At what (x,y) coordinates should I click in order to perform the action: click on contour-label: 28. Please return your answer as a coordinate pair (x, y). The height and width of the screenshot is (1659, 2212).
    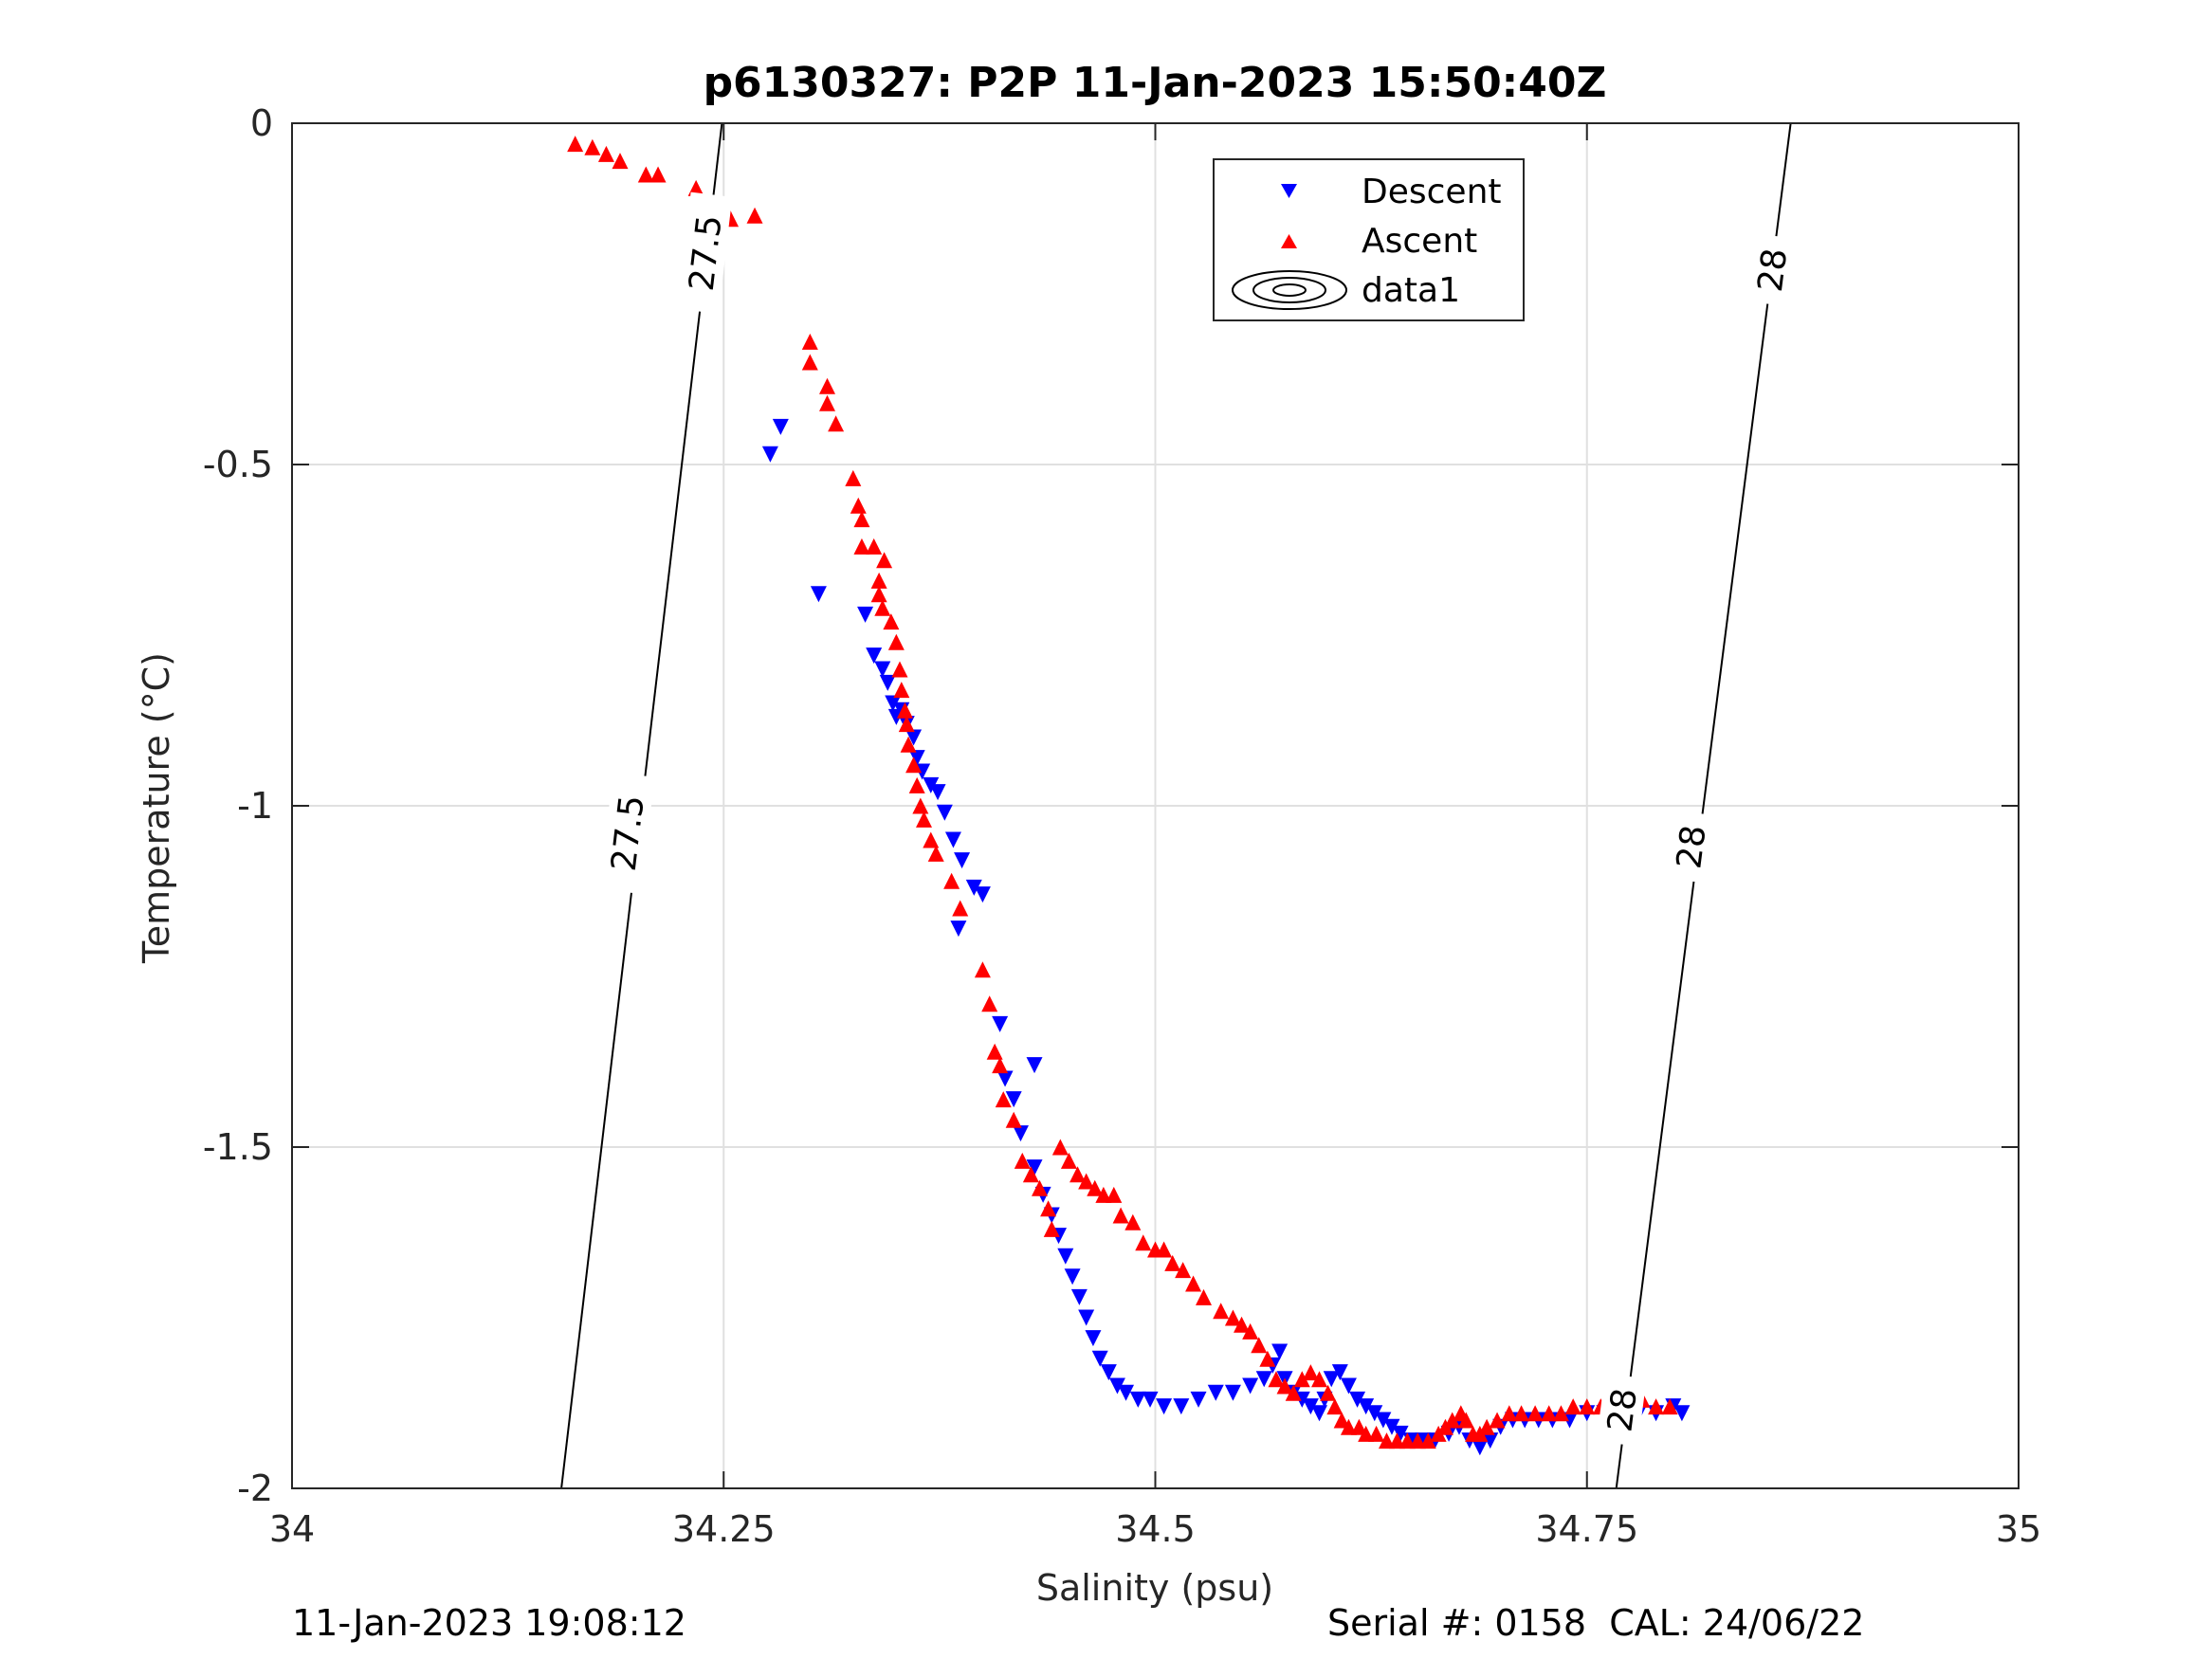
    Looking at the image, I should click on (1773, 270).